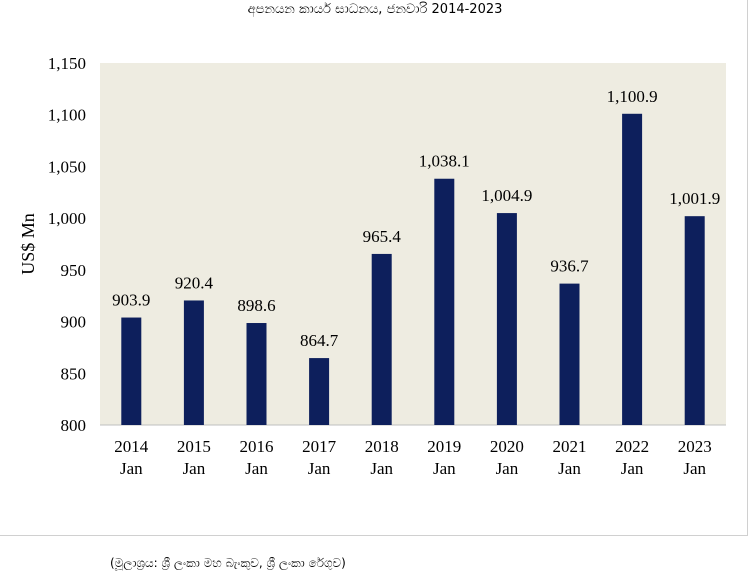 Image resolution: width=750 pixels, height=578 pixels. What do you see at coordinates (67, 244) in the screenshot?
I see `y-tick-labels: 800 850 900 950 1,000 1,050 1,100 1,150` at bounding box center [67, 244].